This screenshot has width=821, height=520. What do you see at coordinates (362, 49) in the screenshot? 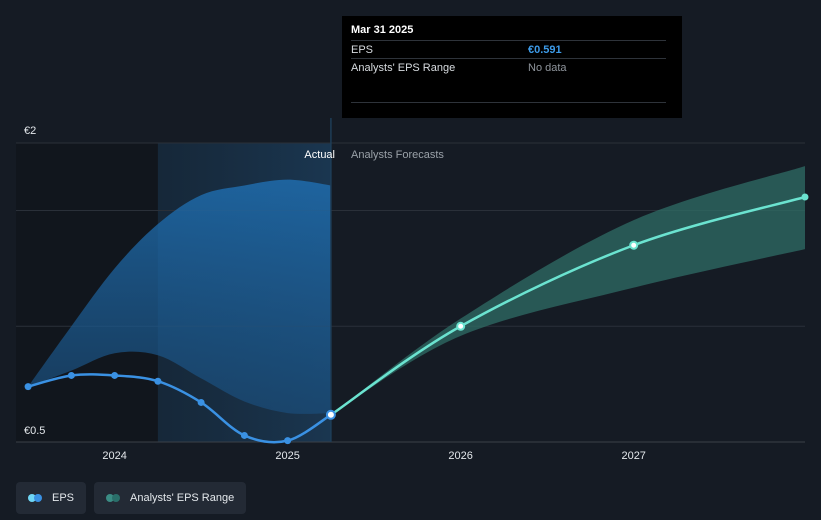
I see `tooltip-eps-label: EPS` at bounding box center [362, 49].